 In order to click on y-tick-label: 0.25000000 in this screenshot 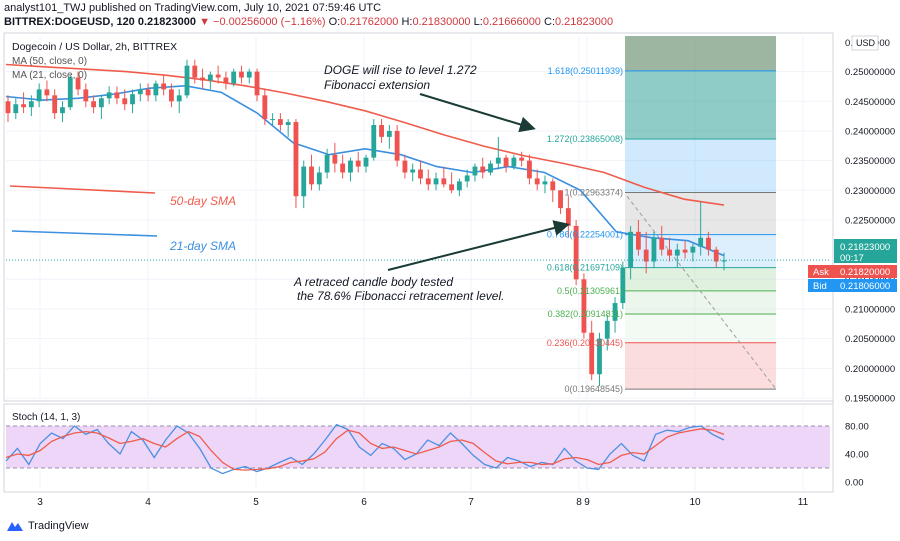, I will do `click(870, 72)`.